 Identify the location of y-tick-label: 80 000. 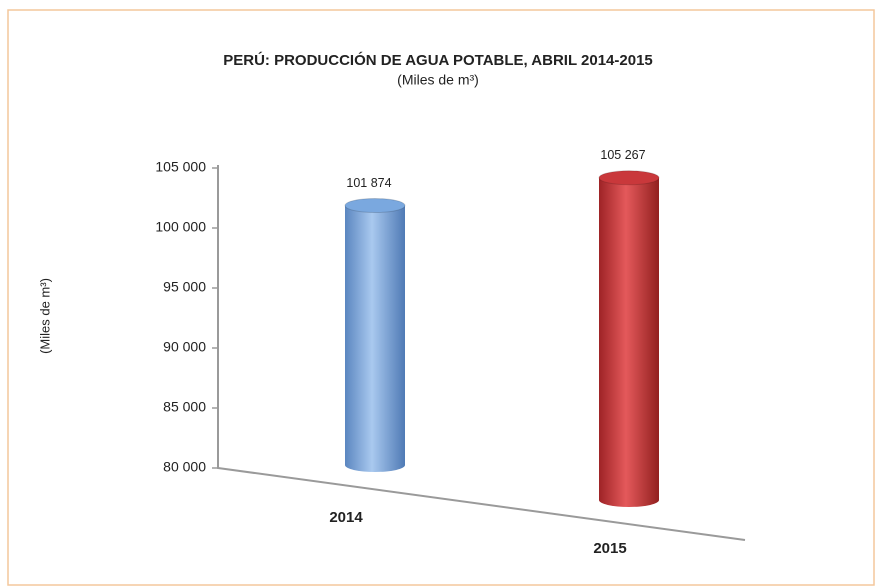
(184, 467).